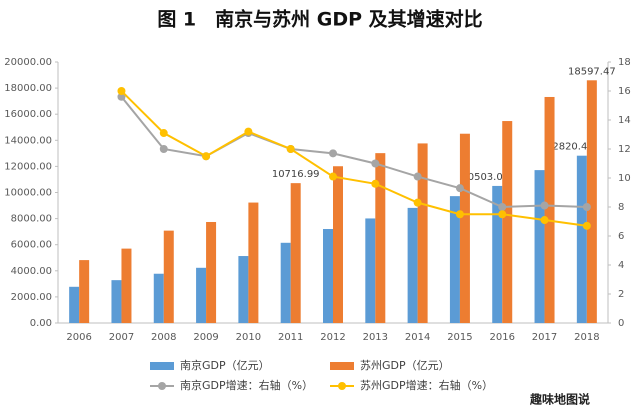  What do you see at coordinates (624, 91) in the screenshot?
I see `y2-tick-label: 16` at bounding box center [624, 91].